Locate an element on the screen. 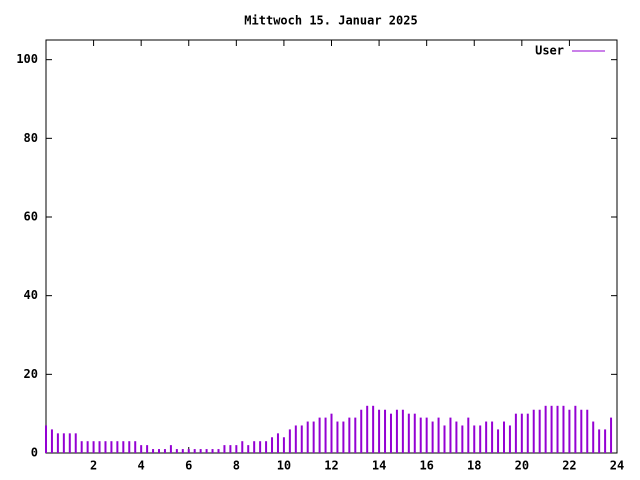 The image size is (640, 480). x-tick-label: 12 is located at coordinates (331, 466).